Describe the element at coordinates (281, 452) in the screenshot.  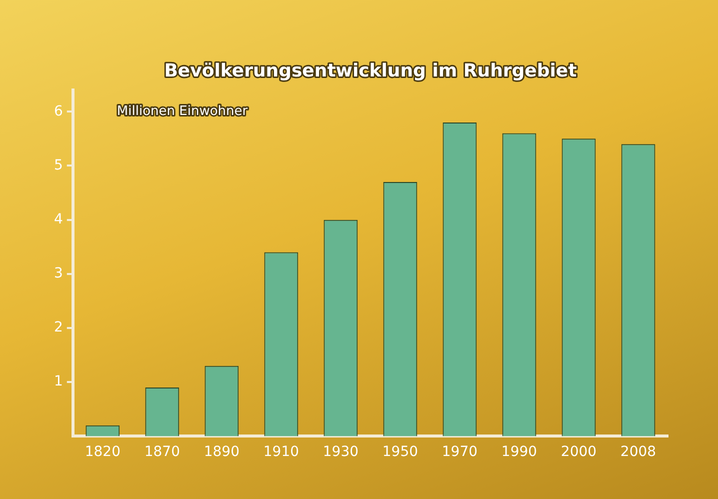
I see `x-tick-label: 1910` at that location.